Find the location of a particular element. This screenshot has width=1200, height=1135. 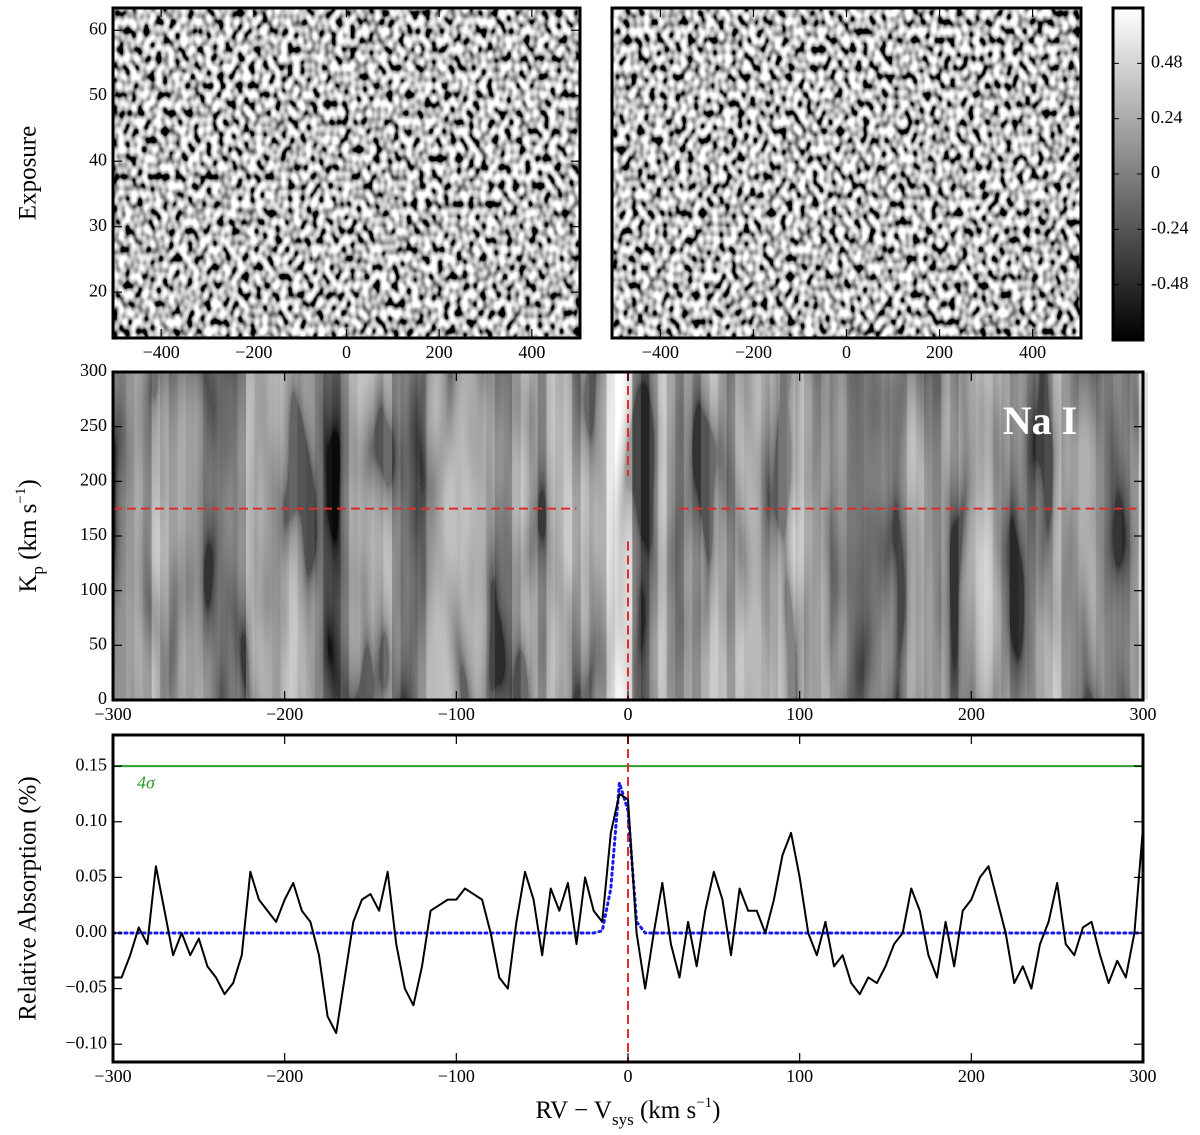

y-tick-label: 20 is located at coordinates (98, 290).